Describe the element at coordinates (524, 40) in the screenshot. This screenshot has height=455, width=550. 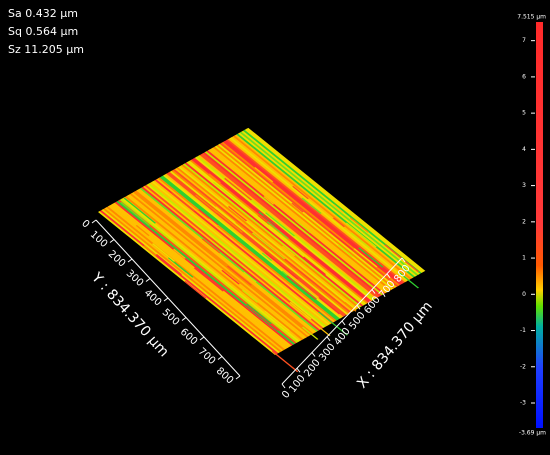
I see `colorbar-tick-label: 7` at that location.